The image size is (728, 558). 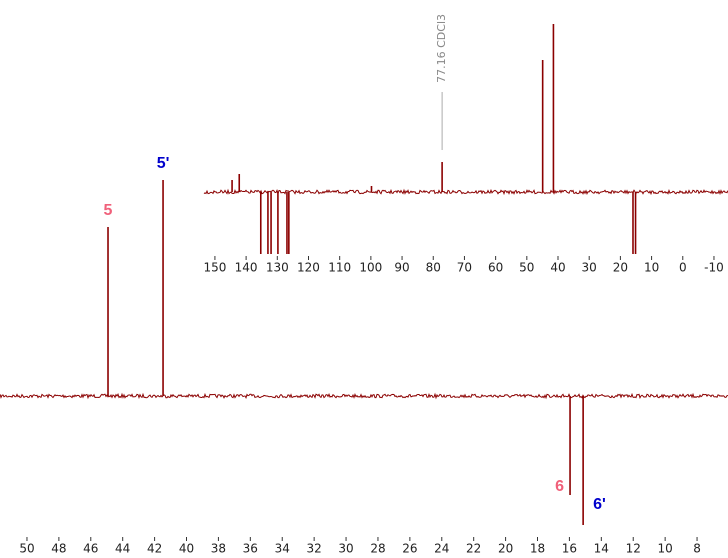 I want to click on x-tick-label: 140, so click(x=246, y=268).